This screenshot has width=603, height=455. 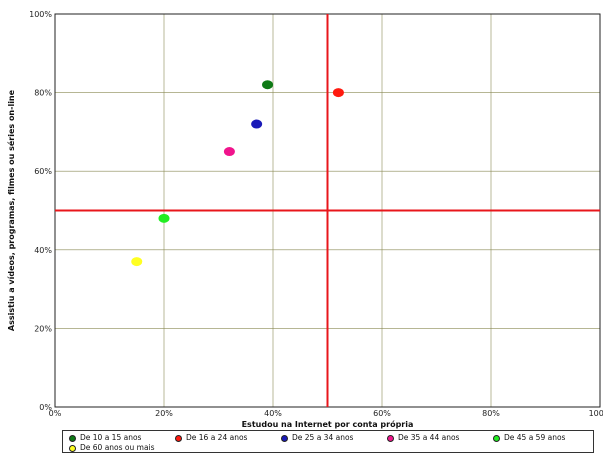 I want to click on data-points, so click(x=237, y=173).